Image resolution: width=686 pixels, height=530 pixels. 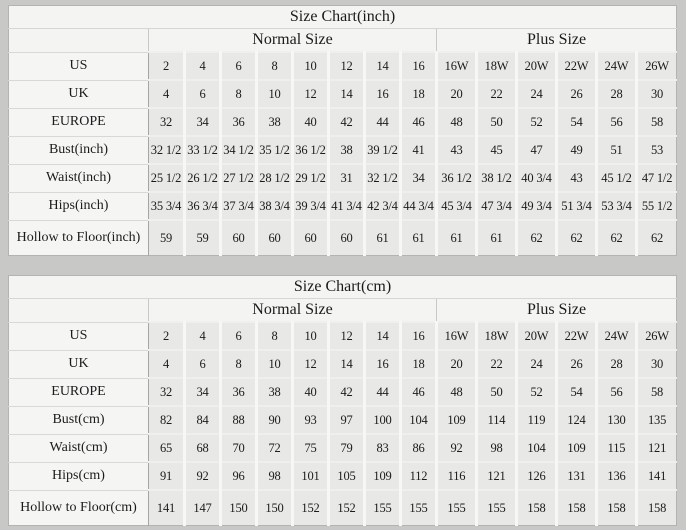 I want to click on size-cell: 35 1/2, so click(x=274, y=149).